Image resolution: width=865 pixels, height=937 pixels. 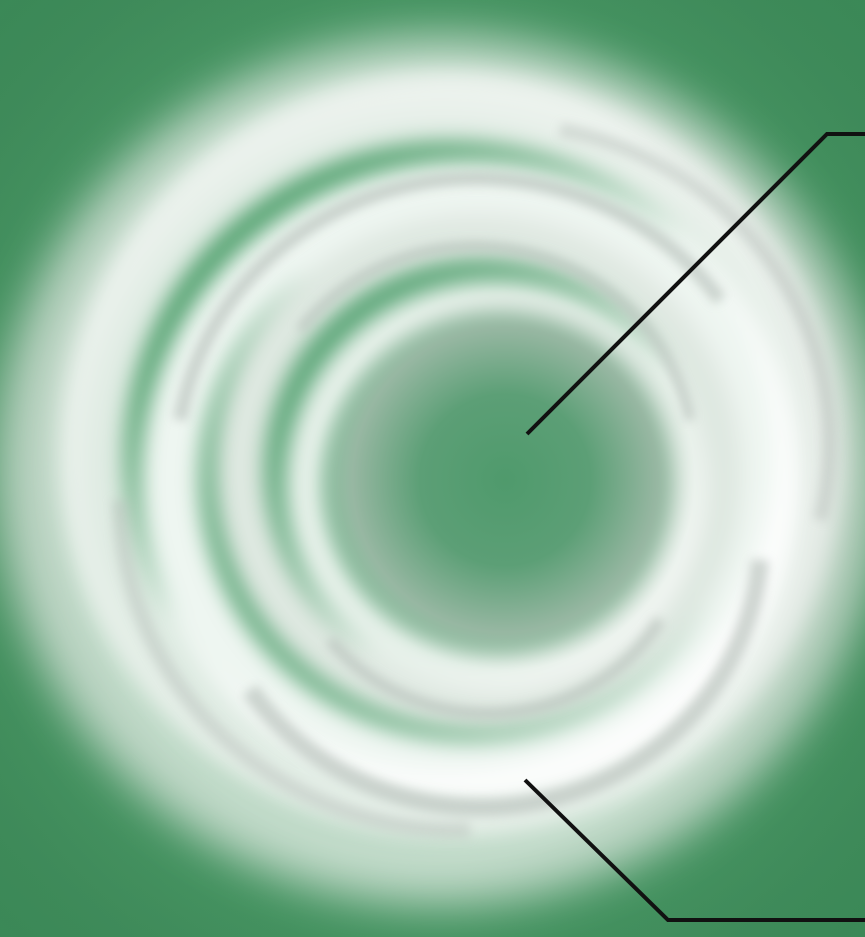 What do you see at coordinates (695, 284) in the screenshot?
I see `upper-leader-line` at bounding box center [695, 284].